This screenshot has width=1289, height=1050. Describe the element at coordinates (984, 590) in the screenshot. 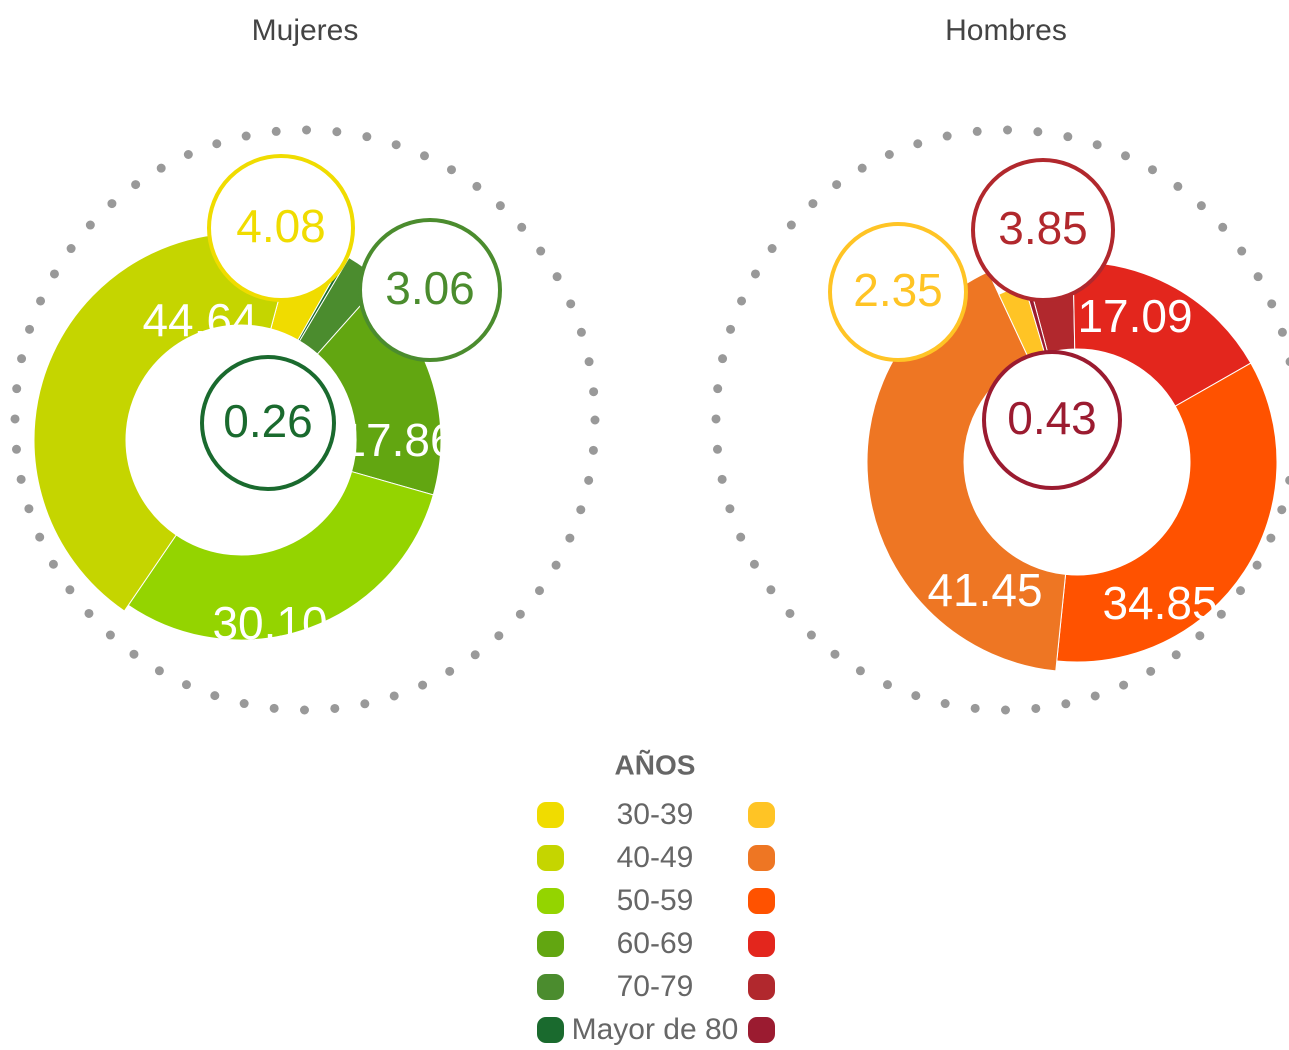

I see `value-label: 41.45` at that location.